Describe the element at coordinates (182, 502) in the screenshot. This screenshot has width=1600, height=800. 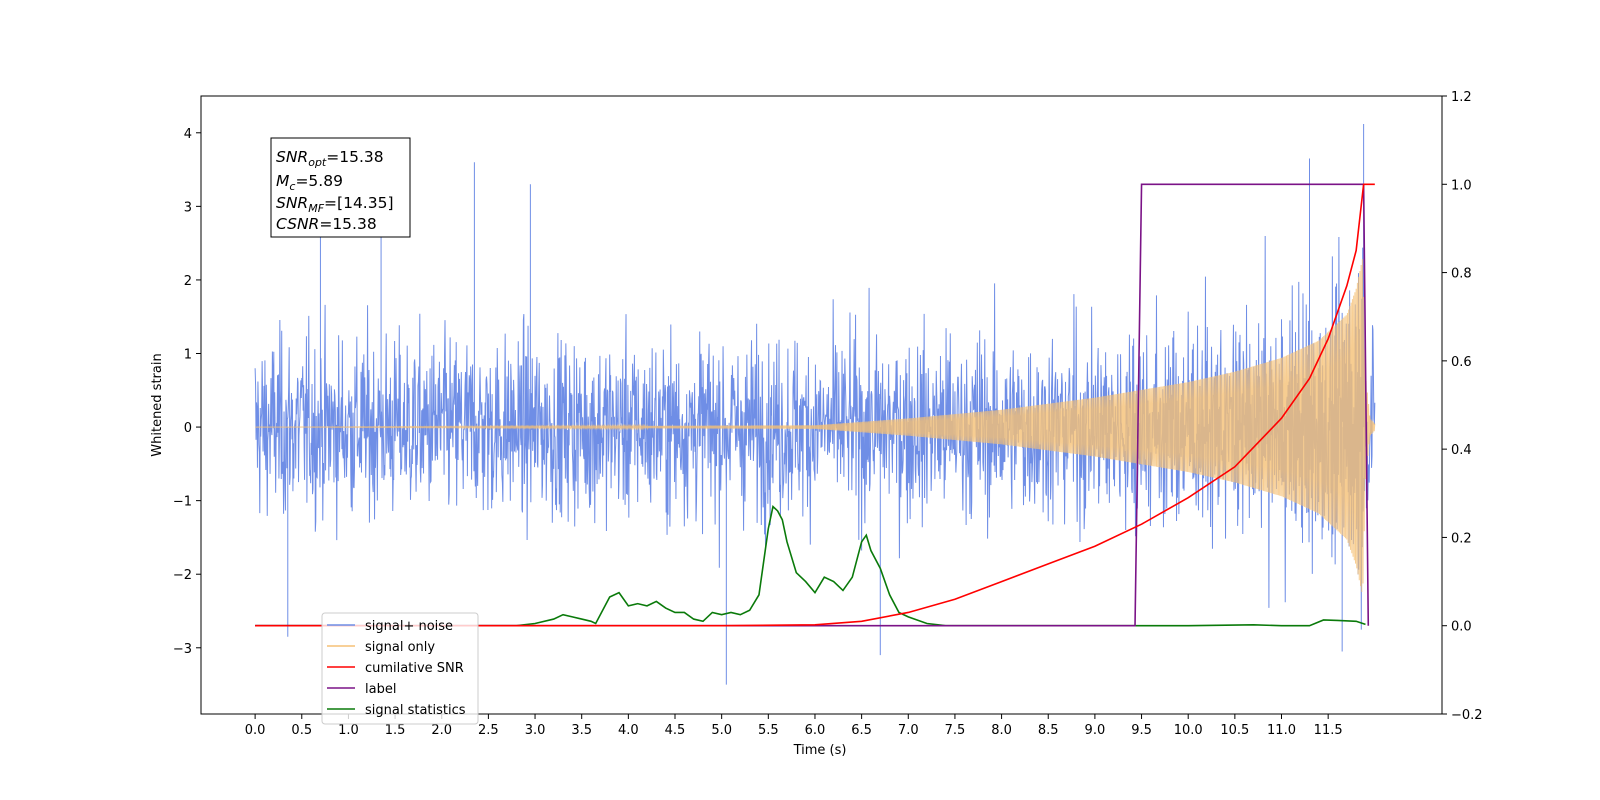
I see `y-left-tick-label: −1` at that location.